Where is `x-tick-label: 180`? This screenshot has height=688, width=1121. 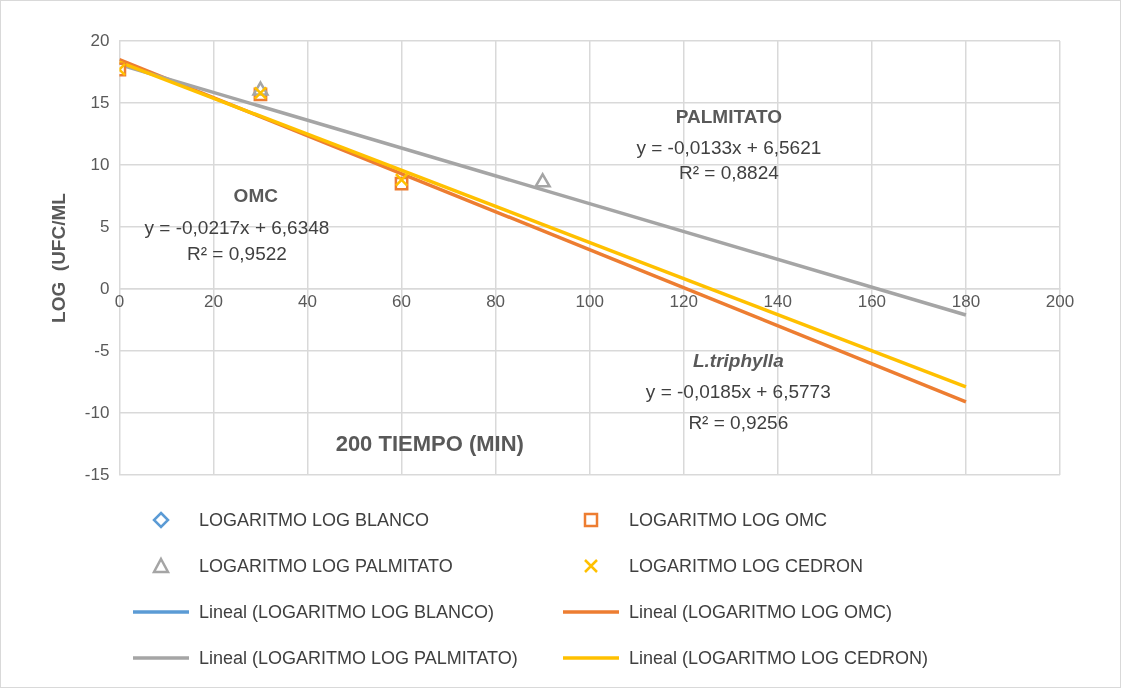
x-tick-label: 180 is located at coordinates (966, 301).